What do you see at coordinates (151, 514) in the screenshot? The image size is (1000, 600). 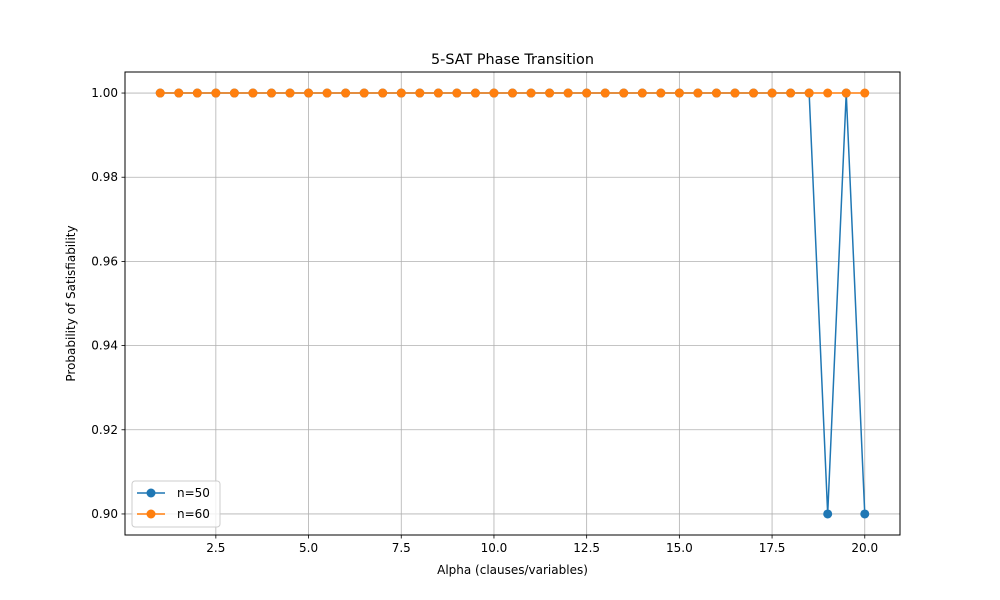 I see `legend-marker-n60` at bounding box center [151, 514].